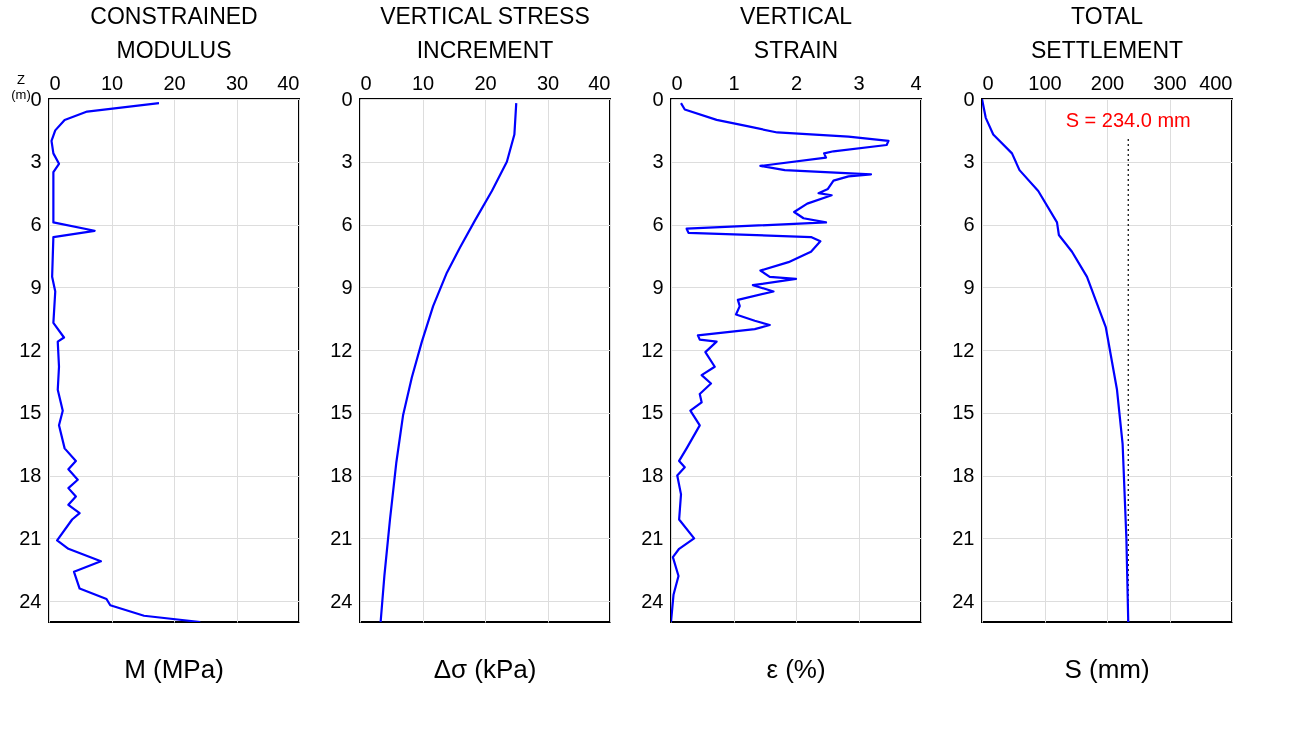 This screenshot has width=1309, height=729. What do you see at coordinates (1045, 82) in the screenshot?
I see `x-tick-label: 100` at bounding box center [1045, 82].